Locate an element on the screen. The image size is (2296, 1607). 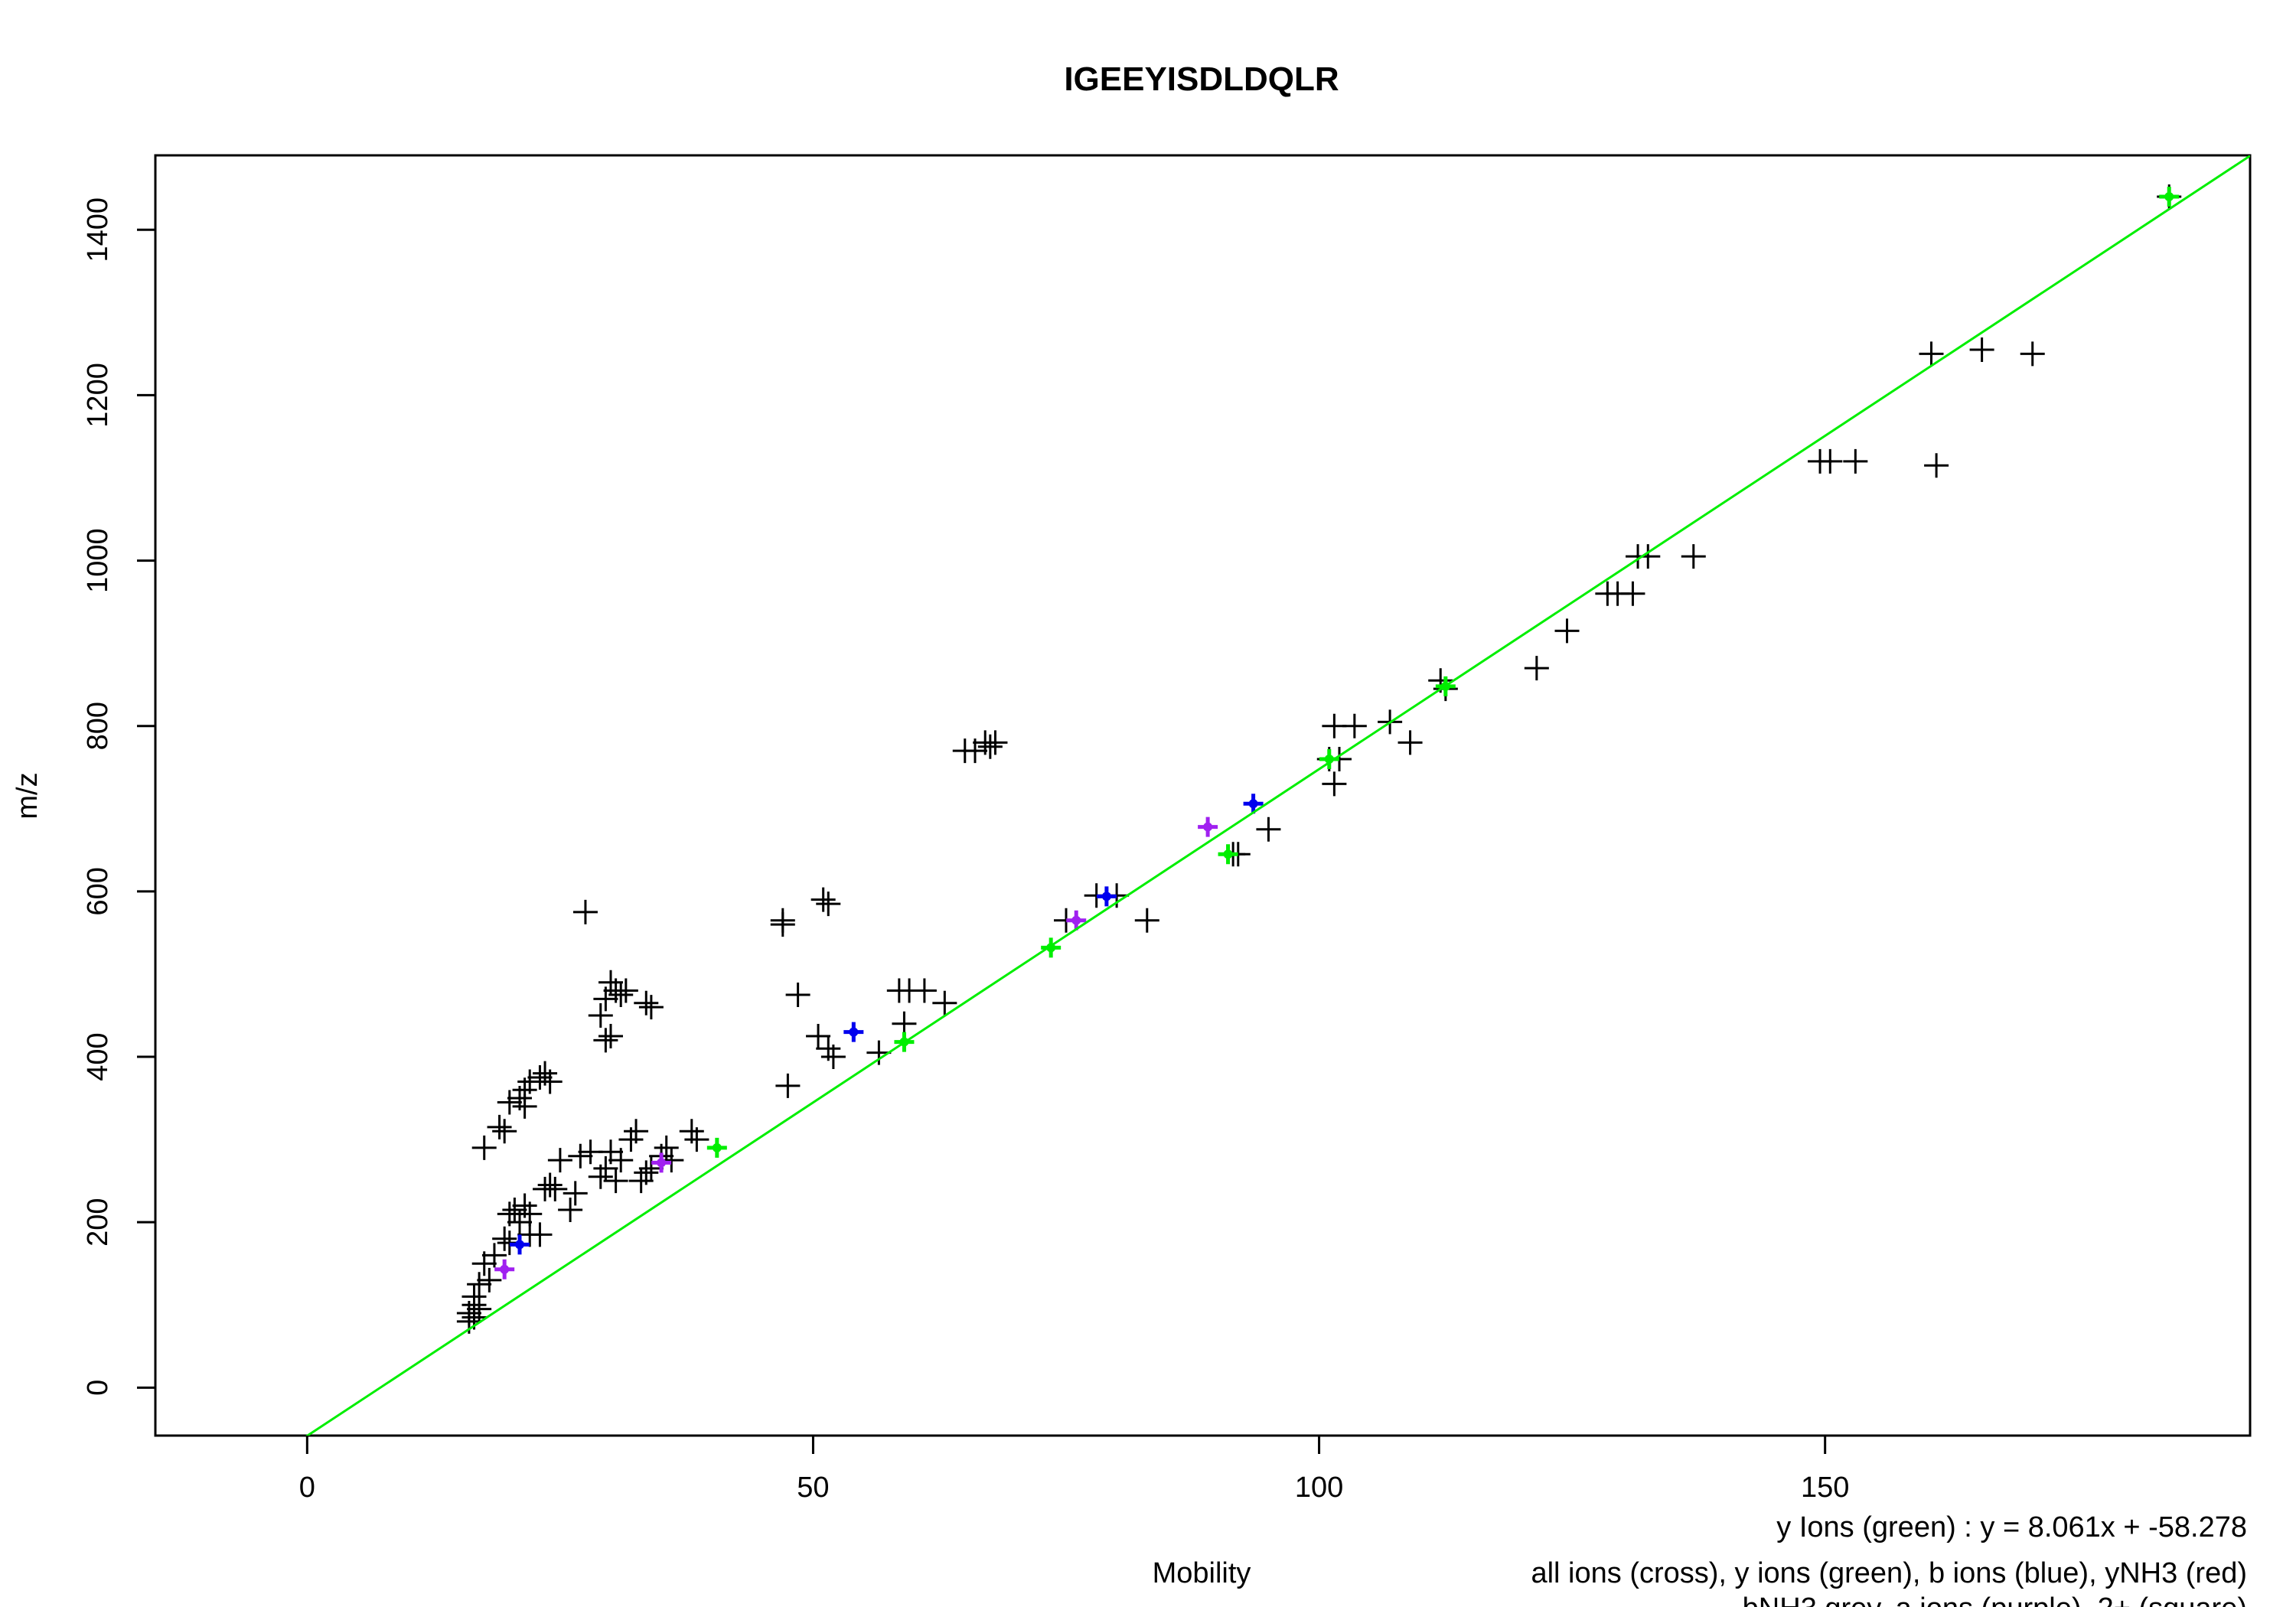
y-tick-label: 600 is located at coordinates (98, 891).